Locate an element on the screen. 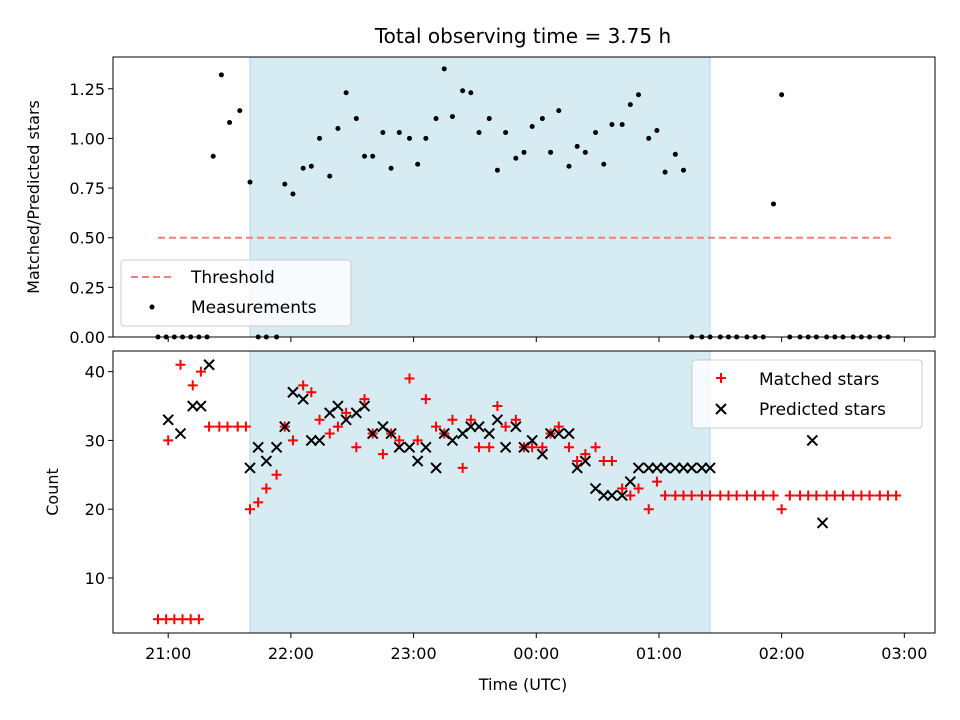  top-xticks is located at coordinates (536, 339).